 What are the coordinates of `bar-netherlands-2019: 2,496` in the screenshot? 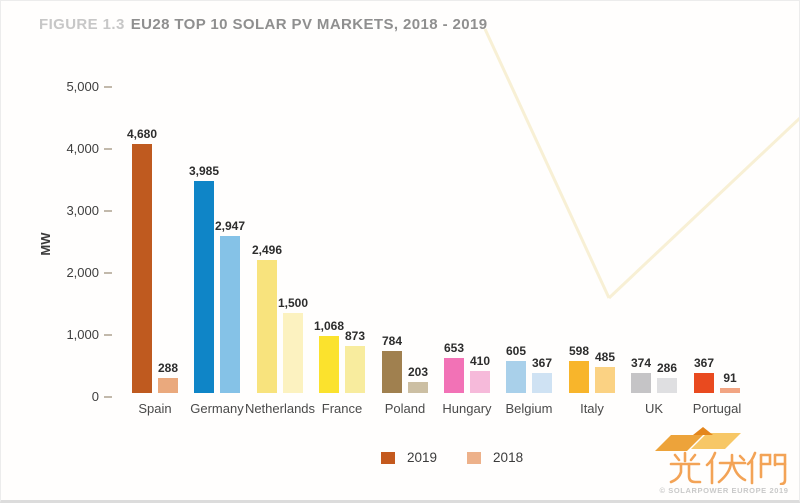 It's located at (267, 318).